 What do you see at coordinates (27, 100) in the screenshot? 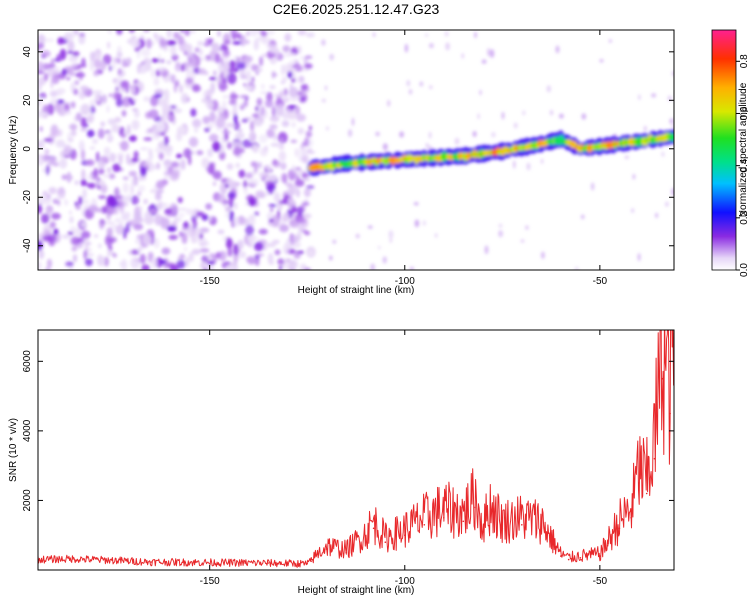
I see `y-tick-label: 20` at bounding box center [27, 100].